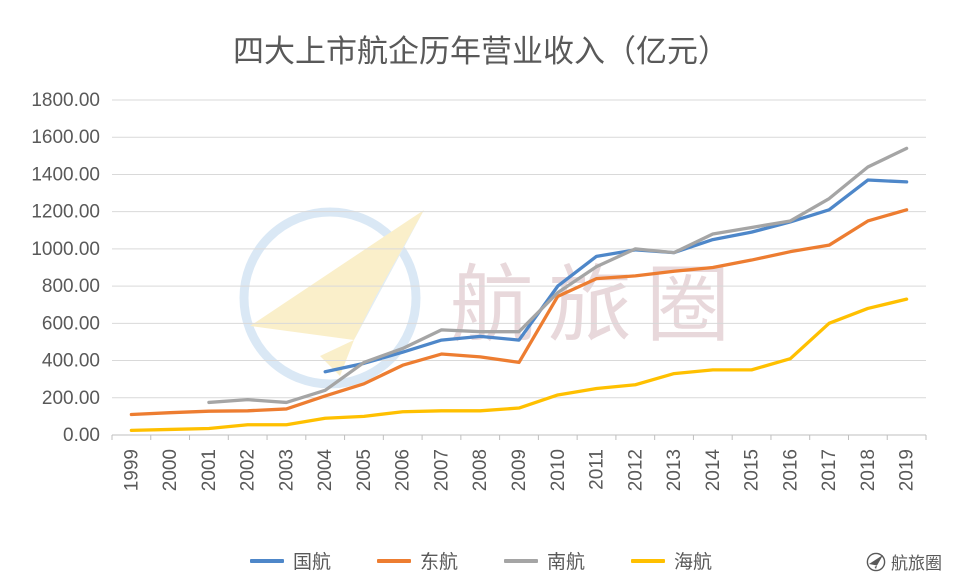 The width and height of the screenshot is (962, 578). I want to click on x-axis-tick-label: 2005, so click(364, 470).